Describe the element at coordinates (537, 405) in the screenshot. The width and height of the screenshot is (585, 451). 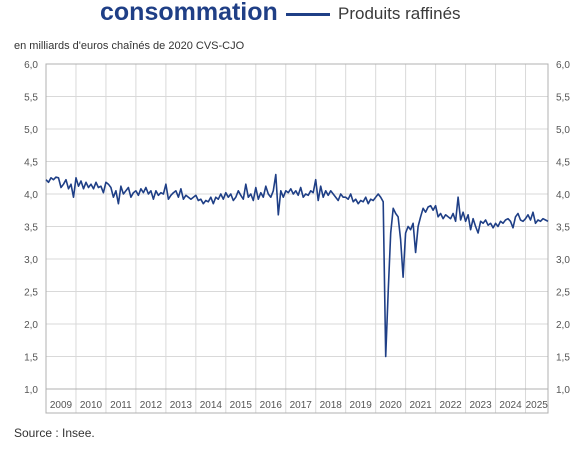
I see `x-tick-label: 2025` at that location.